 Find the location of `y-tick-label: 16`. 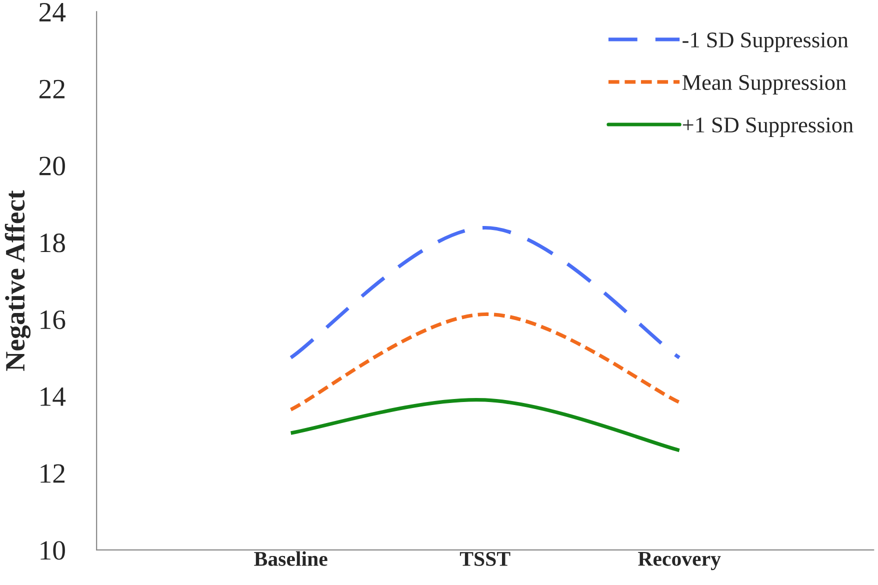

y-tick-label: 16 is located at coordinates (53, 320).